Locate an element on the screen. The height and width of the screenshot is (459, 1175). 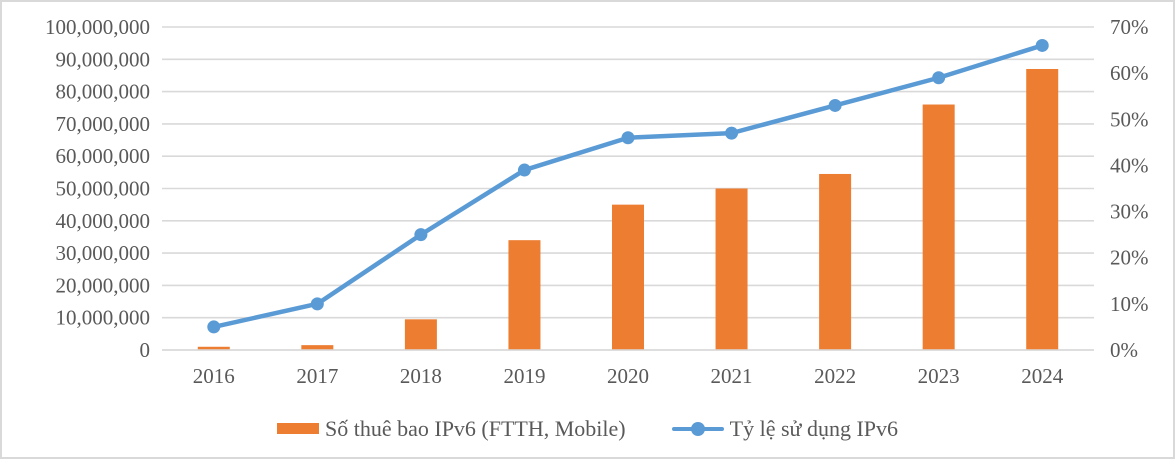
left-axis-tick-label: 20,000,000 is located at coordinates (103, 285).